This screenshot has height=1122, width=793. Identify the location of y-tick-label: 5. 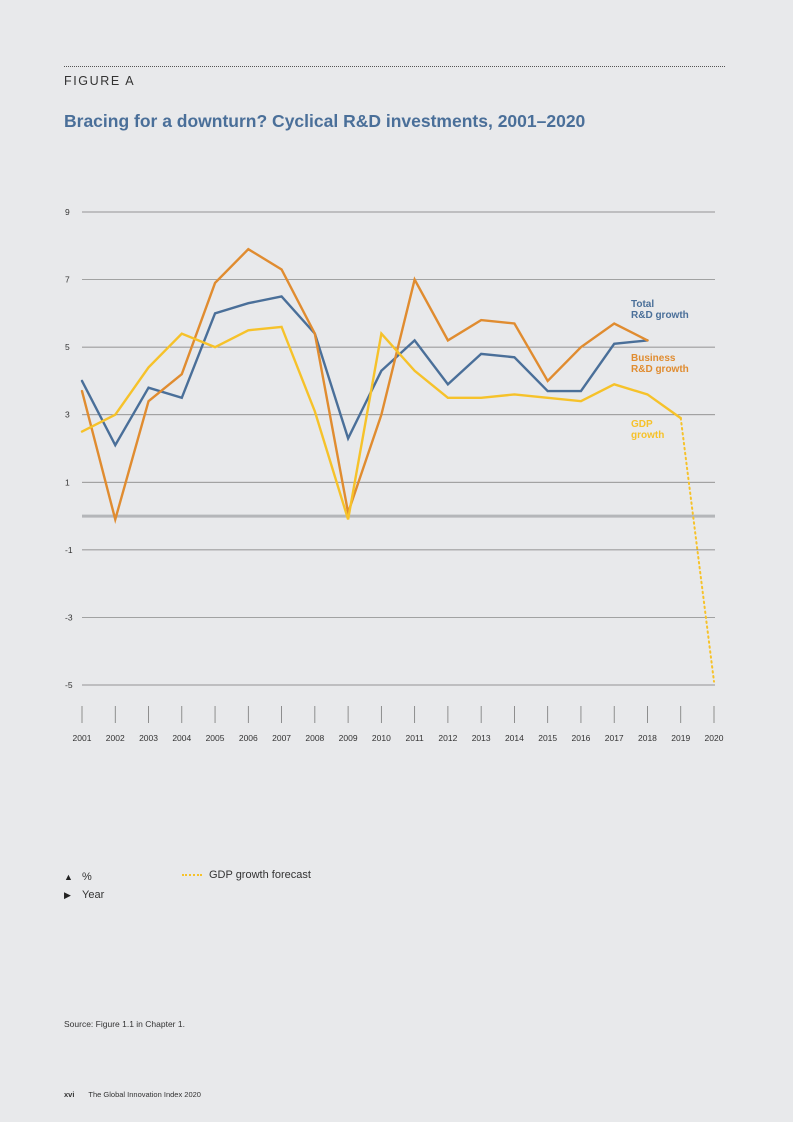
(67, 347).